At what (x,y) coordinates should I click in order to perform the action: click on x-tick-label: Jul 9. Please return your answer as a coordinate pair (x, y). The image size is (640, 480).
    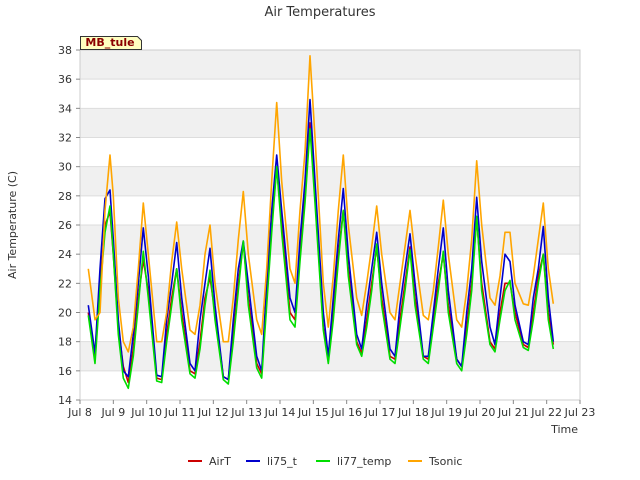
    Looking at the image, I should click on (112, 412).